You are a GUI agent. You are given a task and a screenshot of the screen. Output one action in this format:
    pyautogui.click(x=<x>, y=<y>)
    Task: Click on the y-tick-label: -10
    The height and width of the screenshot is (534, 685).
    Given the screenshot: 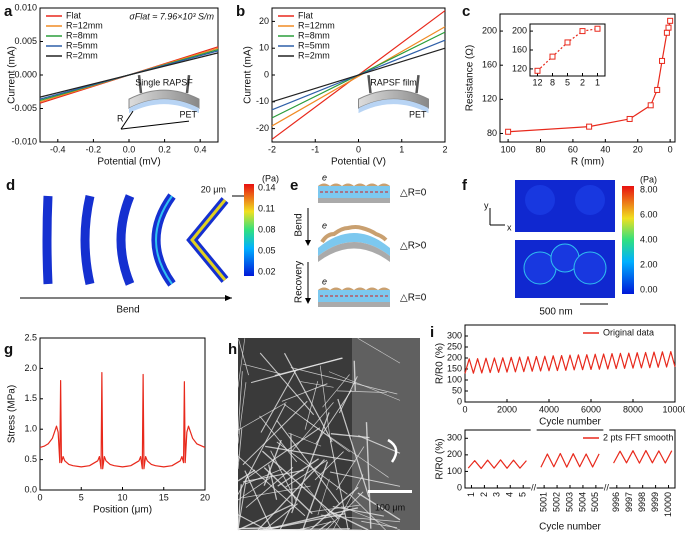 What is the action you would take?
    pyautogui.click(x=262, y=101)
    